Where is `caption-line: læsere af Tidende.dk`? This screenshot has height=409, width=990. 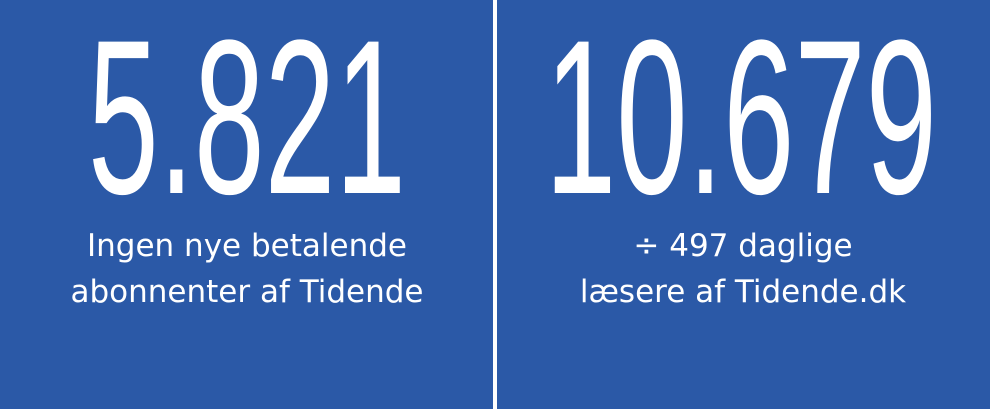 caption-line: læsere af Tidende.dk is located at coordinates (743, 292).